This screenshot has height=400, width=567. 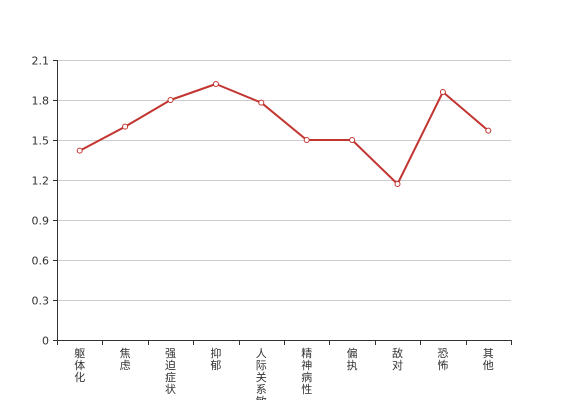 I want to click on x-category-label: 躯体化, so click(x=79, y=365).